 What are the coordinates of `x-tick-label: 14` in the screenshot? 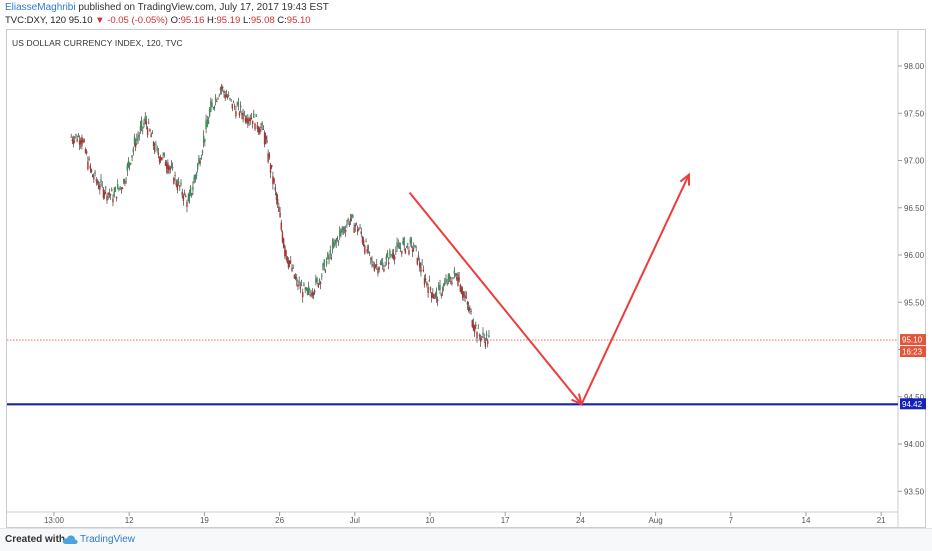 It's located at (806, 520).